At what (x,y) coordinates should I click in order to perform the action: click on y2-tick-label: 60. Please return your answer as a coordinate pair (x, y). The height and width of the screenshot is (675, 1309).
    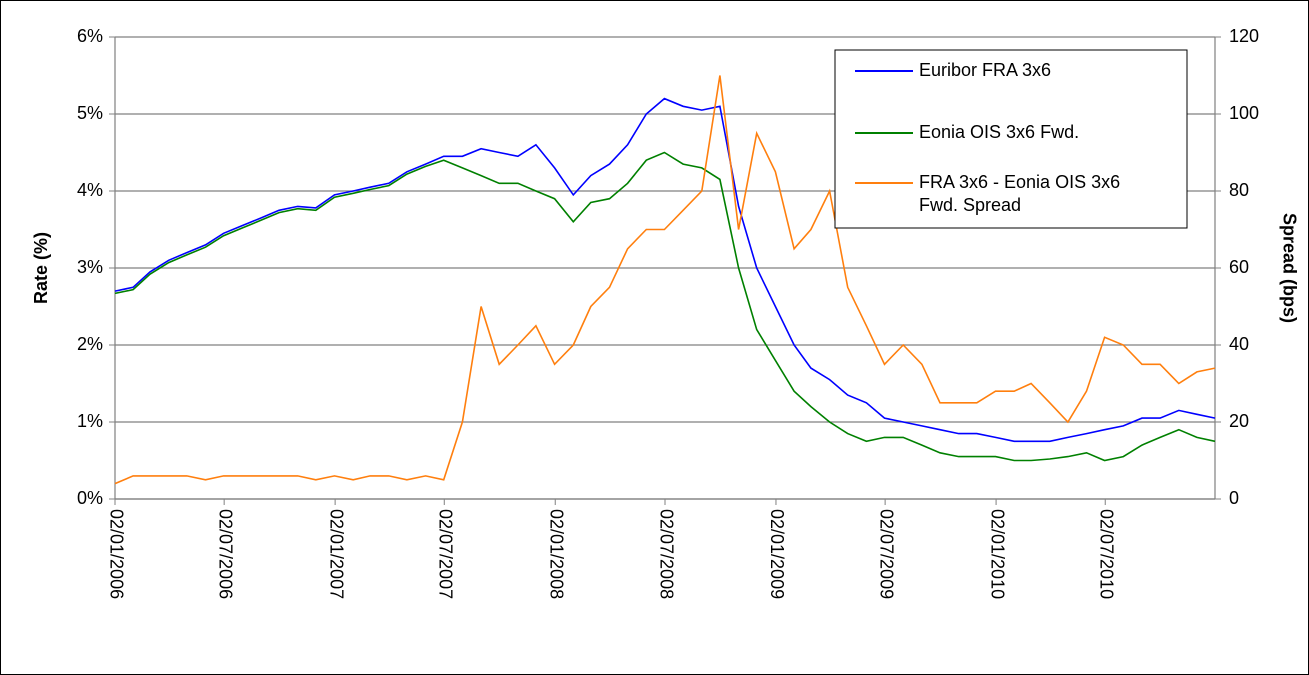
    Looking at the image, I should click on (1239, 267).